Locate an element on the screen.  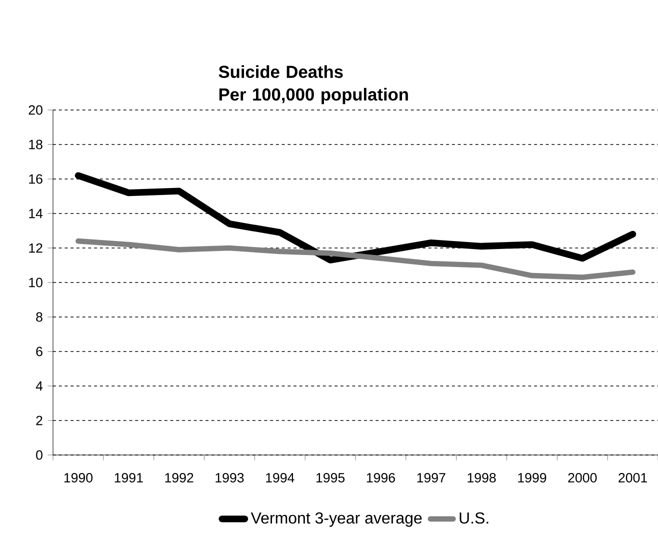
legend-label: Vermont 3-year average is located at coordinates (336, 519).